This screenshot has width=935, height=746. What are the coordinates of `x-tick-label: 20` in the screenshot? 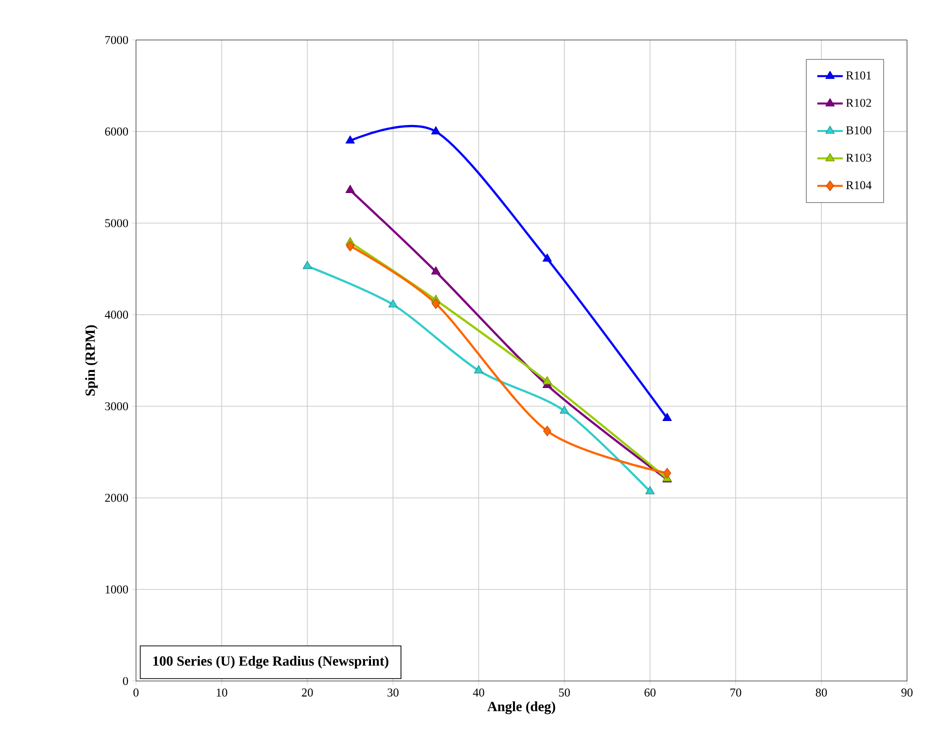 It's located at (307, 692).